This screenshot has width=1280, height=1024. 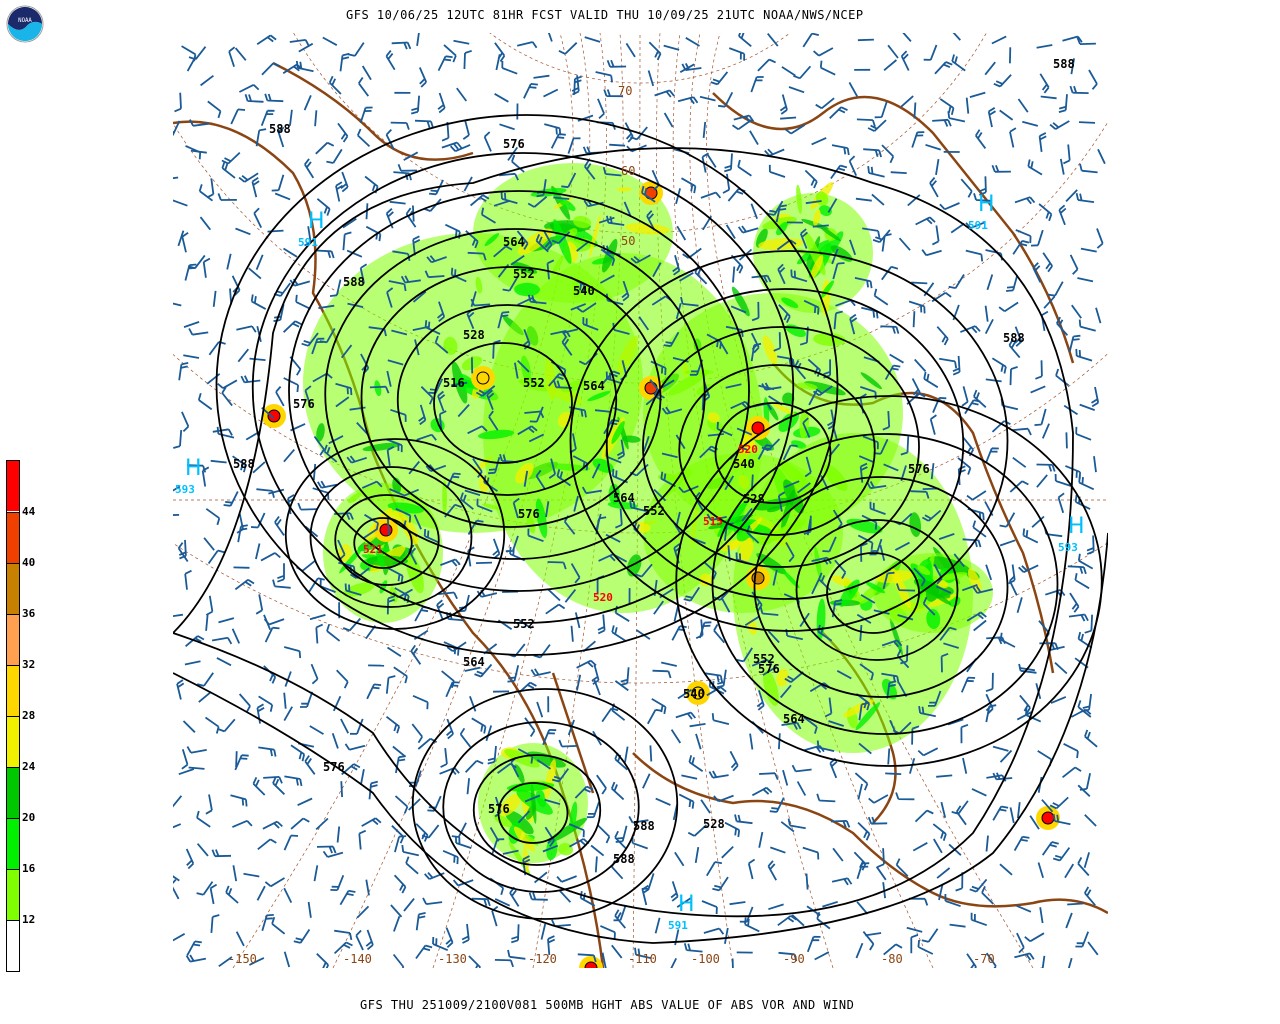 What do you see at coordinates (1076, 526) in the screenshot?
I see `high-pressure-marker: H` at bounding box center [1076, 526].